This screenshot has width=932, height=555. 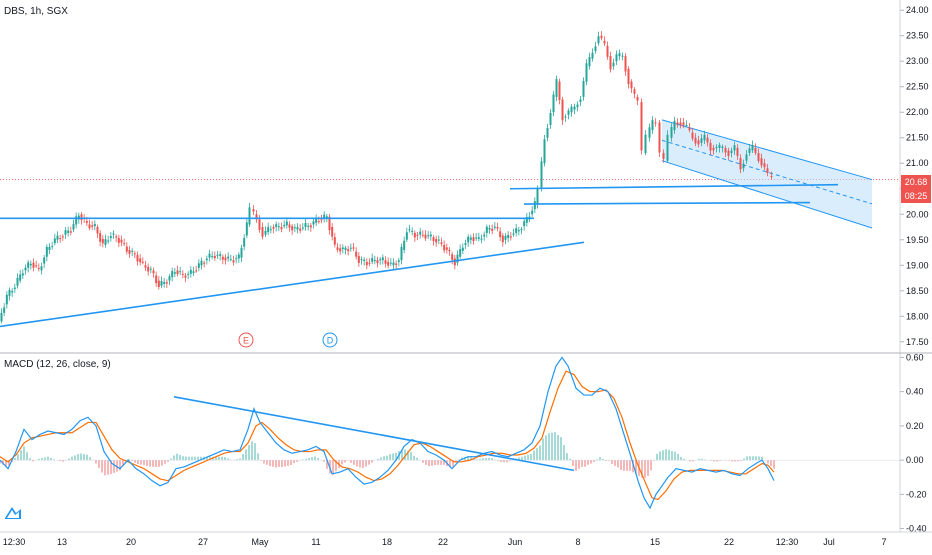 I want to click on price-tick-label: 23.00, so click(x=917, y=61).